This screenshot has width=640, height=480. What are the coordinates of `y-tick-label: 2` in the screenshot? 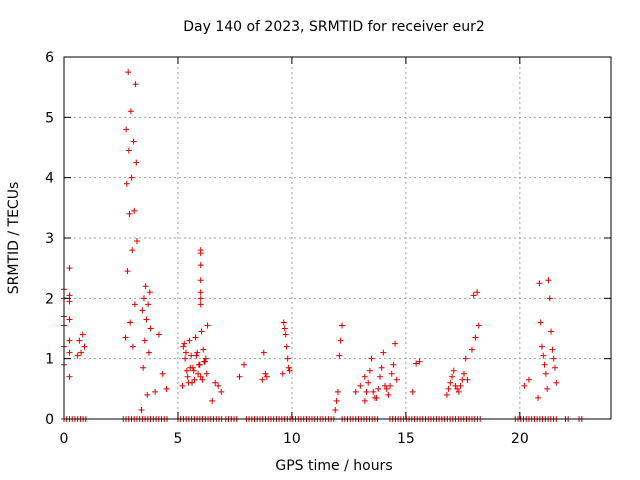 It's located at (49, 299).